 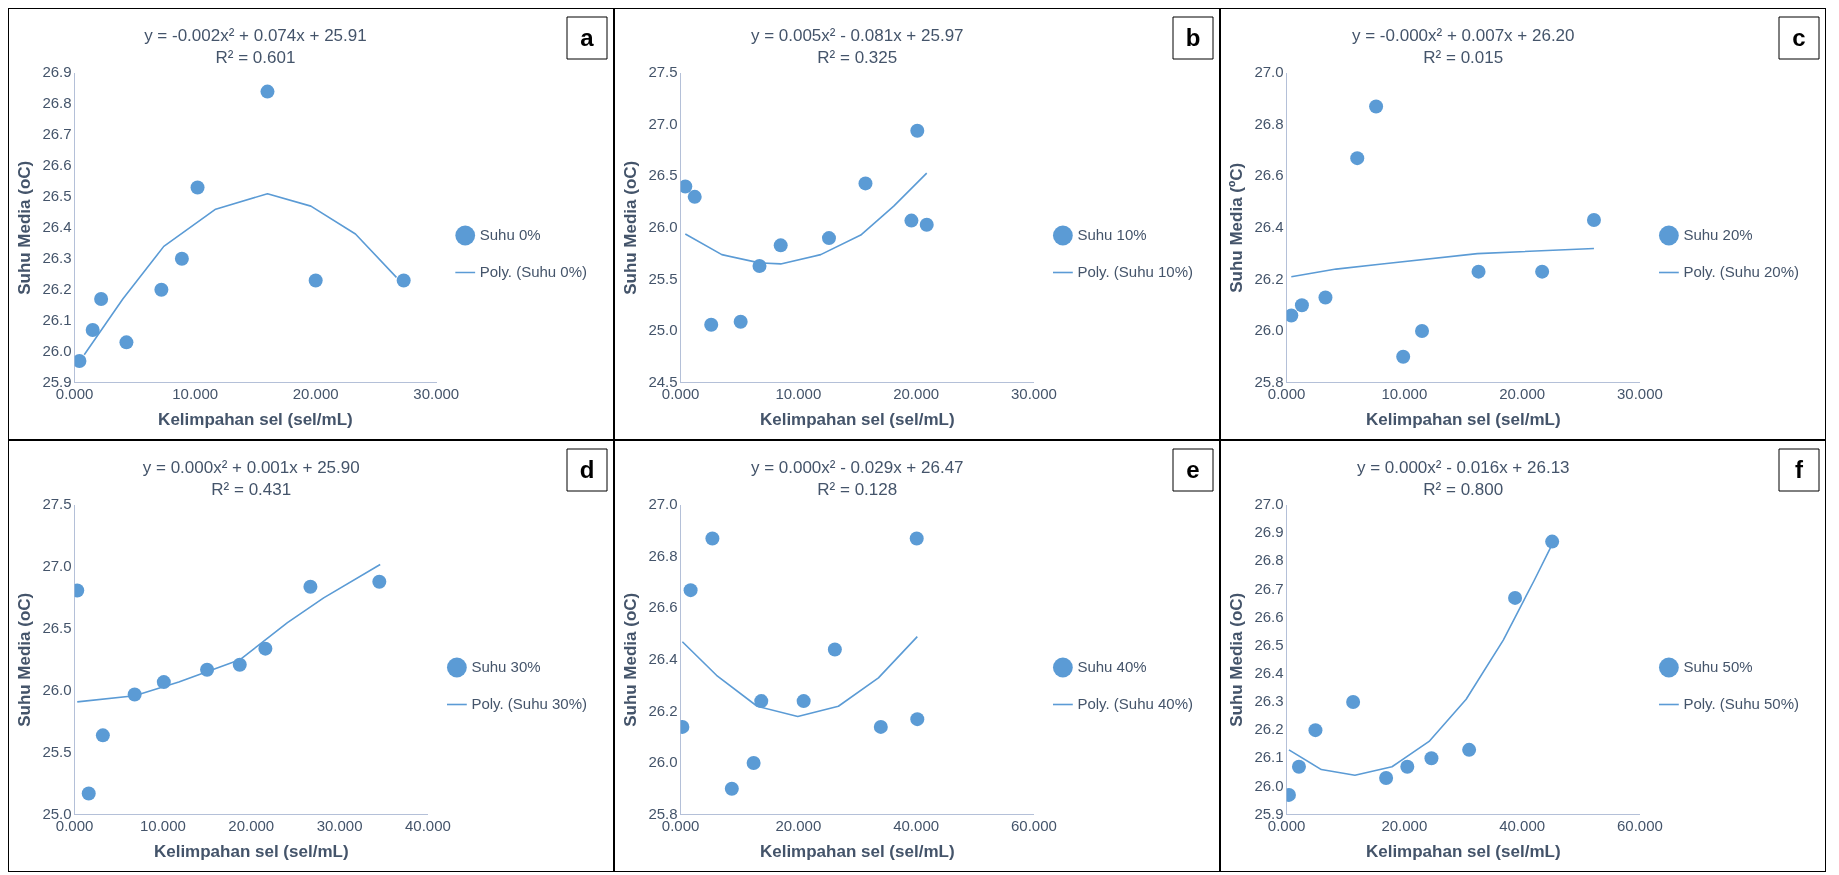 I want to click on text: R² = 0.601, so click(x=255, y=58).